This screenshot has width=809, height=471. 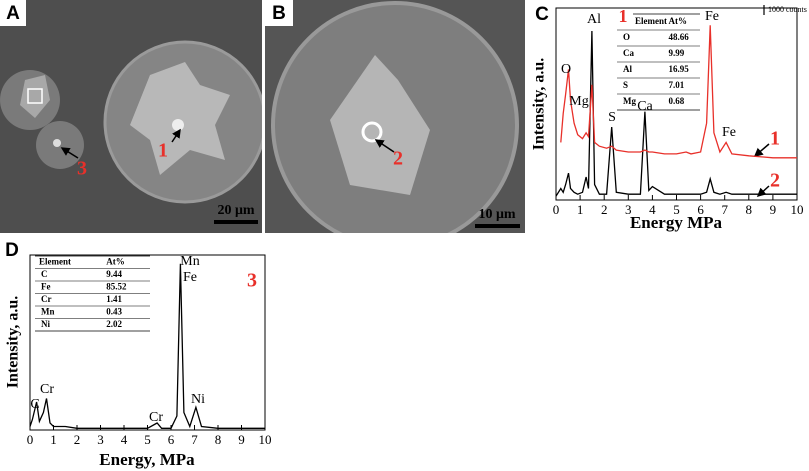 What do you see at coordinates (46, 286) in the screenshot?
I see `table-cell: Fe` at bounding box center [46, 286].